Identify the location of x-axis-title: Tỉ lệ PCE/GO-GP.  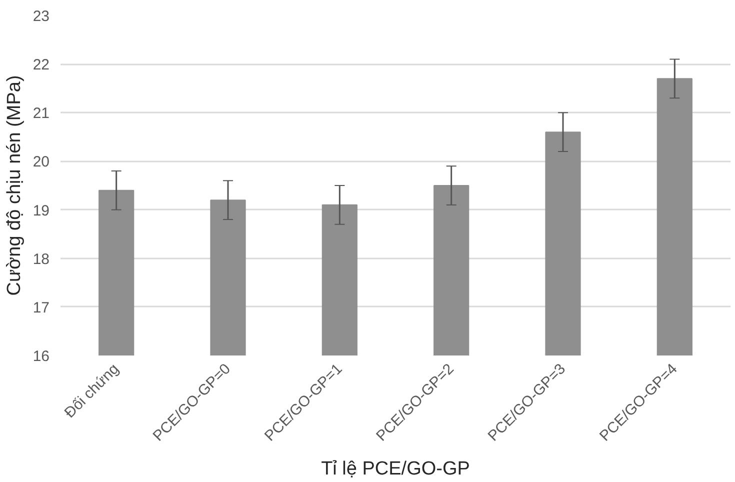
(395, 469).